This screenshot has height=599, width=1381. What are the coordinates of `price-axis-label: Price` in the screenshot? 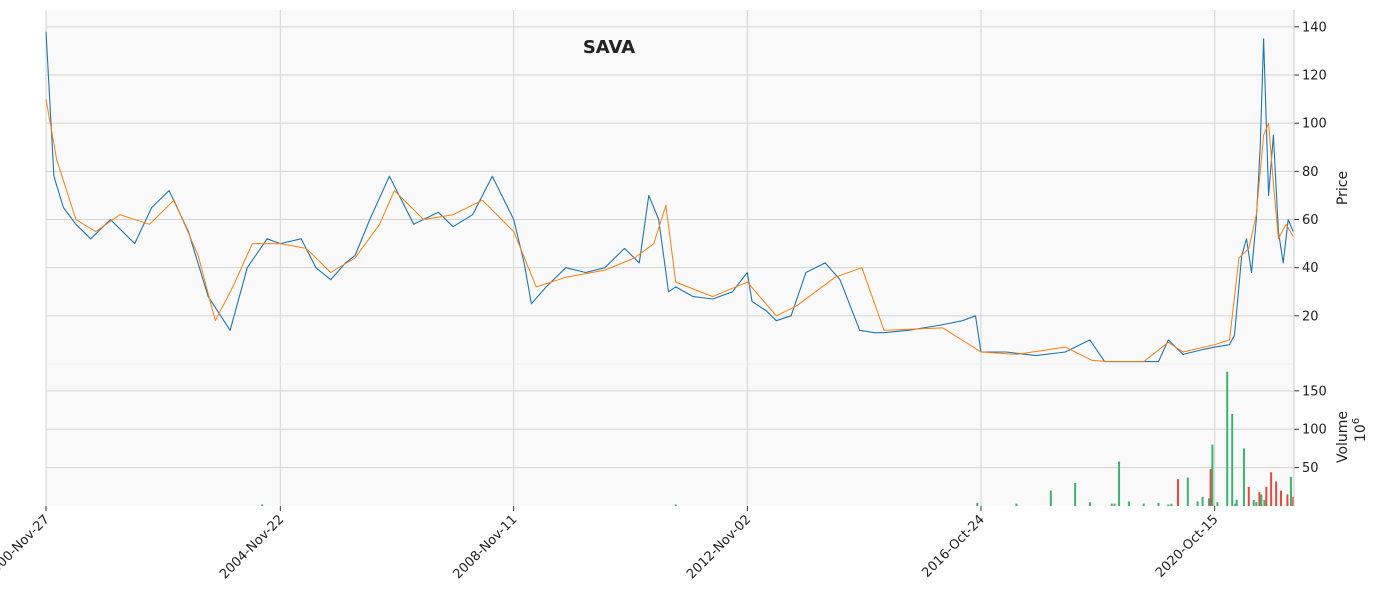 It's located at (1343, 188).